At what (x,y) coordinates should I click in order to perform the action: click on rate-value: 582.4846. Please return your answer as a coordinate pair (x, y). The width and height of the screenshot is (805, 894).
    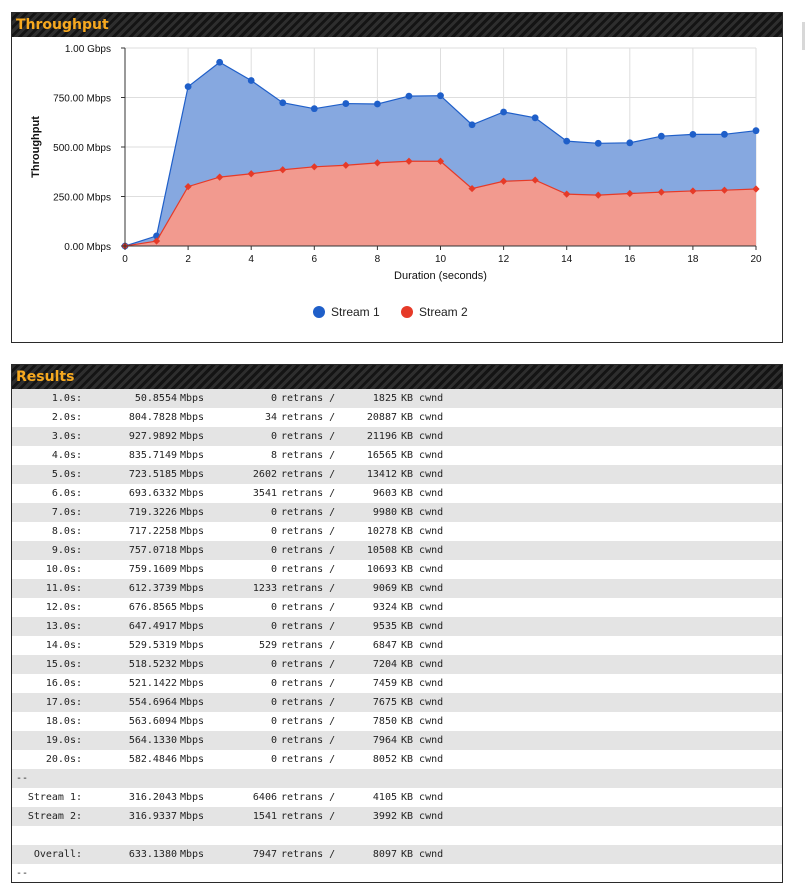
    Looking at the image, I should click on (152, 759).